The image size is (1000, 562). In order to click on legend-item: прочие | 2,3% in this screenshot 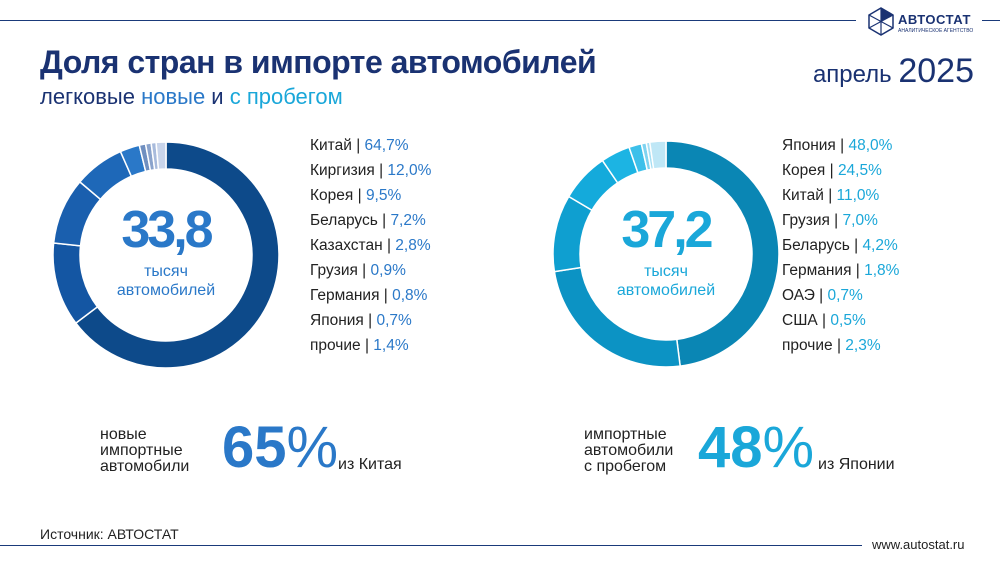, I will do `click(840, 345)`.